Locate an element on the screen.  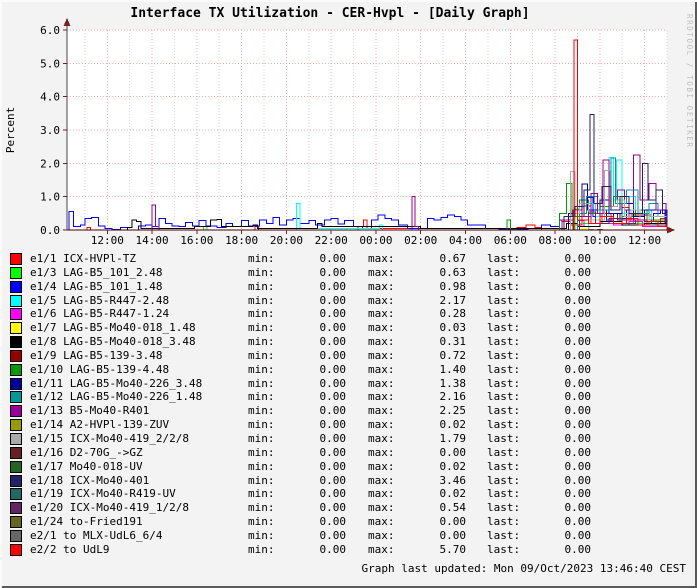
y-axis-label: Percent is located at coordinates (10, 130).